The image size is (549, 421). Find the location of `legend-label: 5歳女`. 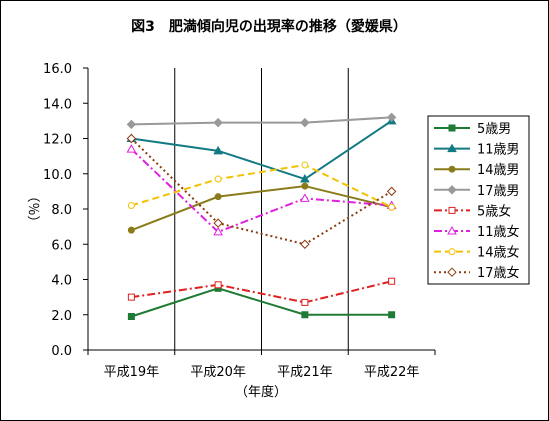

legend-label: 5歳女 is located at coordinates (494, 211).